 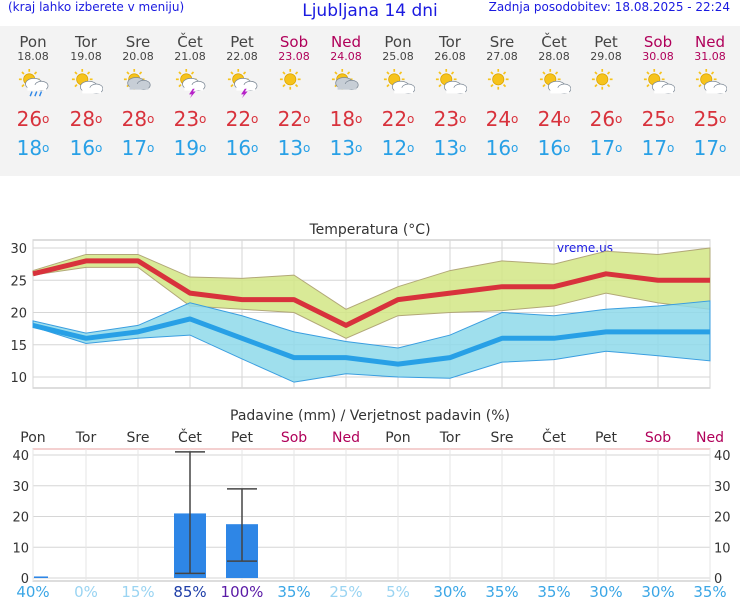 I want to click on precipitation-x-label: Pet, so click(x=242, y=438).